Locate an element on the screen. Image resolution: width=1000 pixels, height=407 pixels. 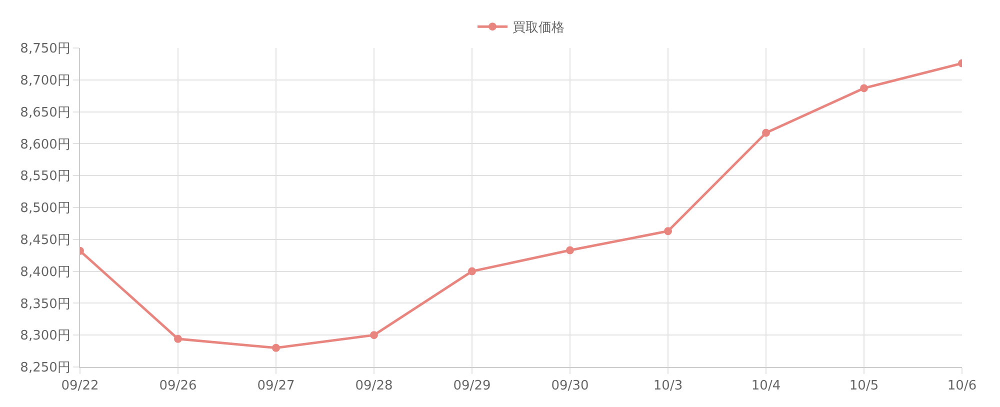
x-tick-label: 09/26 is located at coordinates (178, 386).